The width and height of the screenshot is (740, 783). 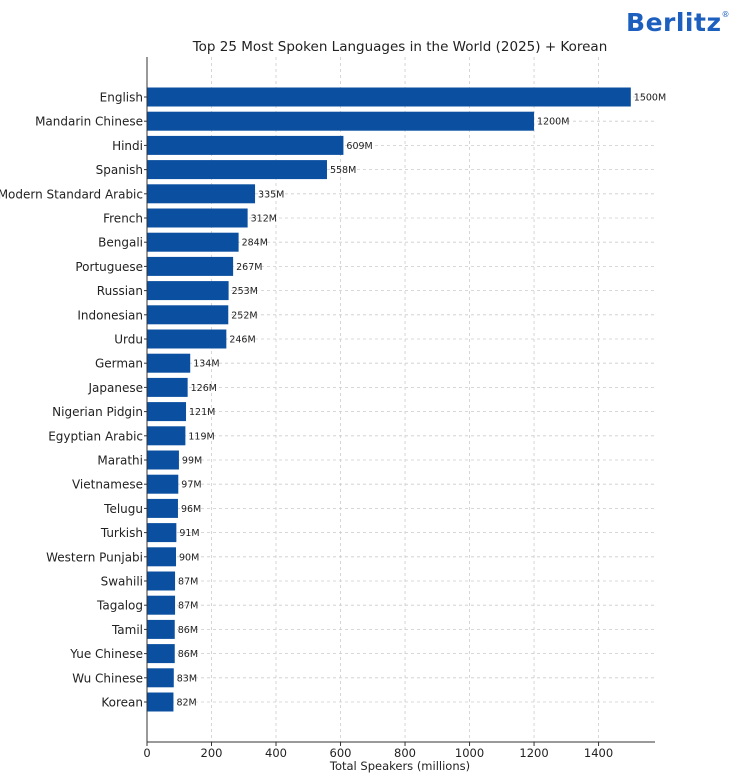 I want to click on value-label: 246M, so click(x=242, y=340).